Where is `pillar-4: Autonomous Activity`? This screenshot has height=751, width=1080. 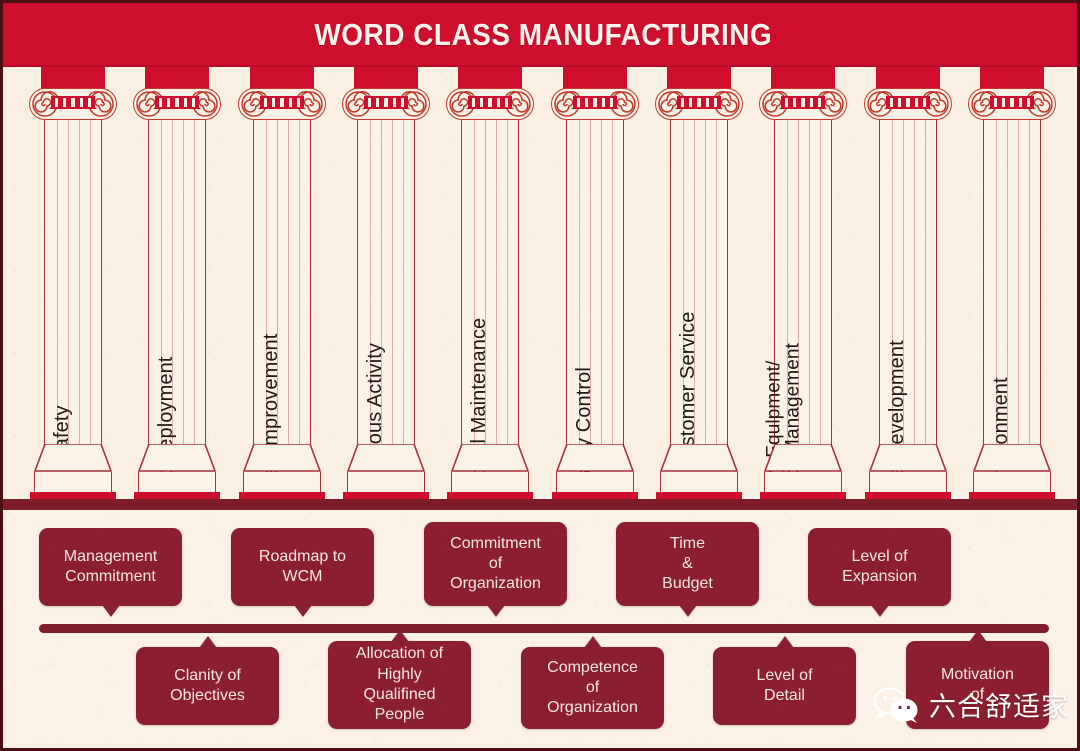 pillar-4: Autonomous Activity is located at coordinates (386, 296).